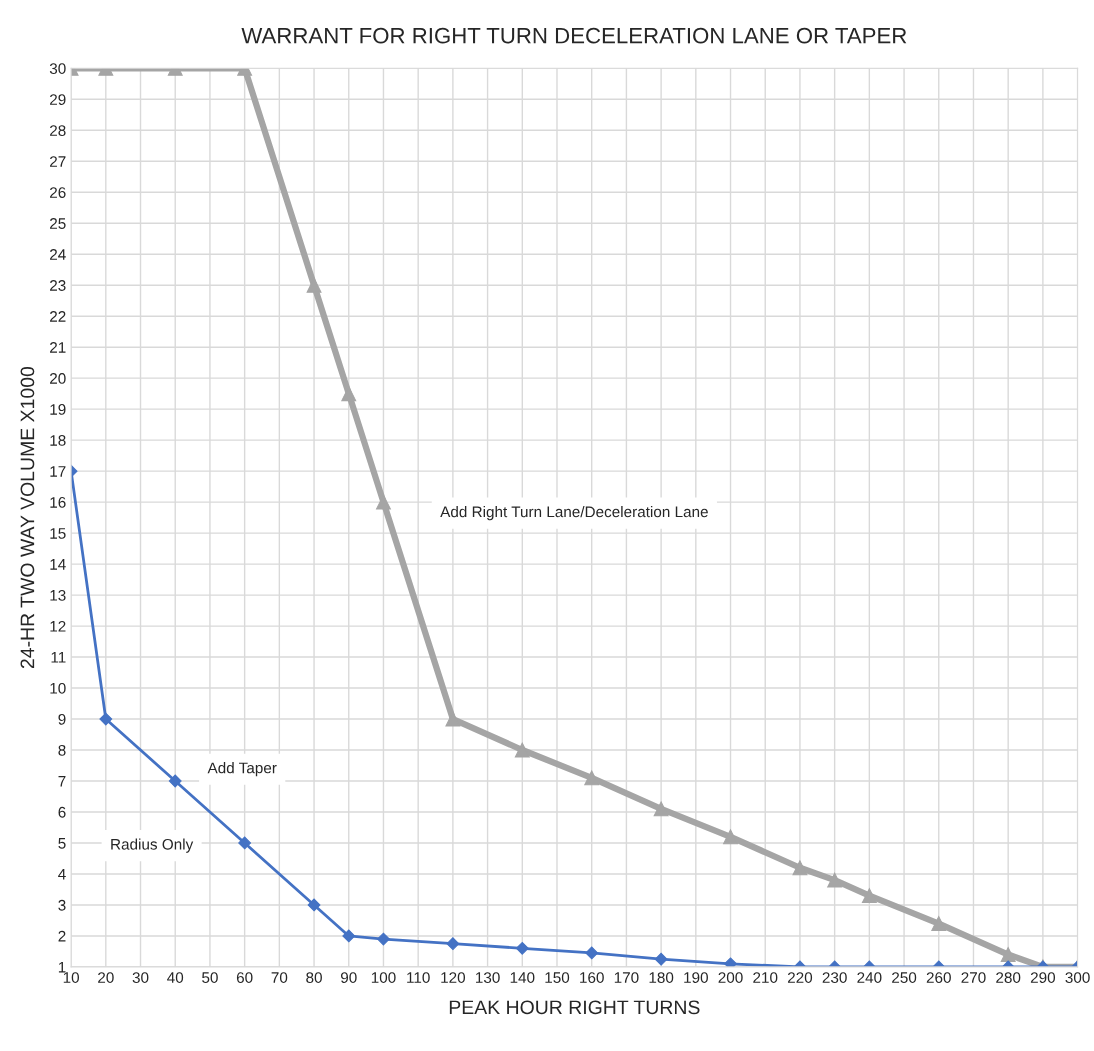 The height and width of the screenshot is (1051, 1094). Describe the element at coordinates (869, 977) in the screenshot. I see `x-tick-label: 240` at that location.